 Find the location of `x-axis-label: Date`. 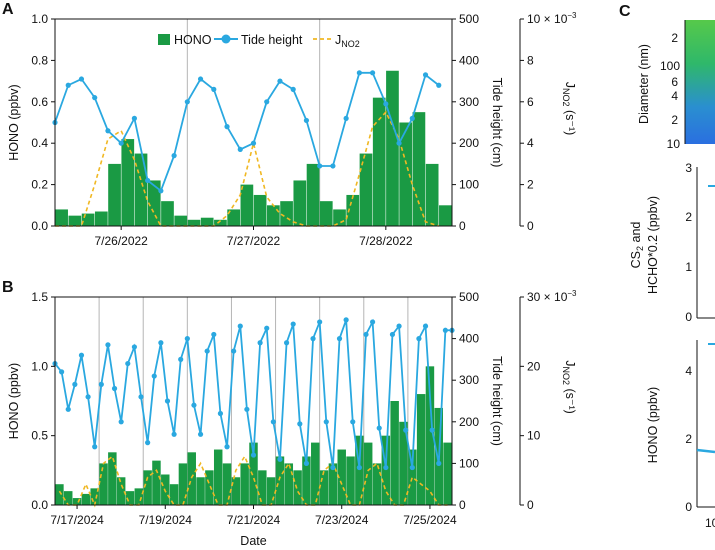

x-axis-label: Date is located at coordinates (253, 541).